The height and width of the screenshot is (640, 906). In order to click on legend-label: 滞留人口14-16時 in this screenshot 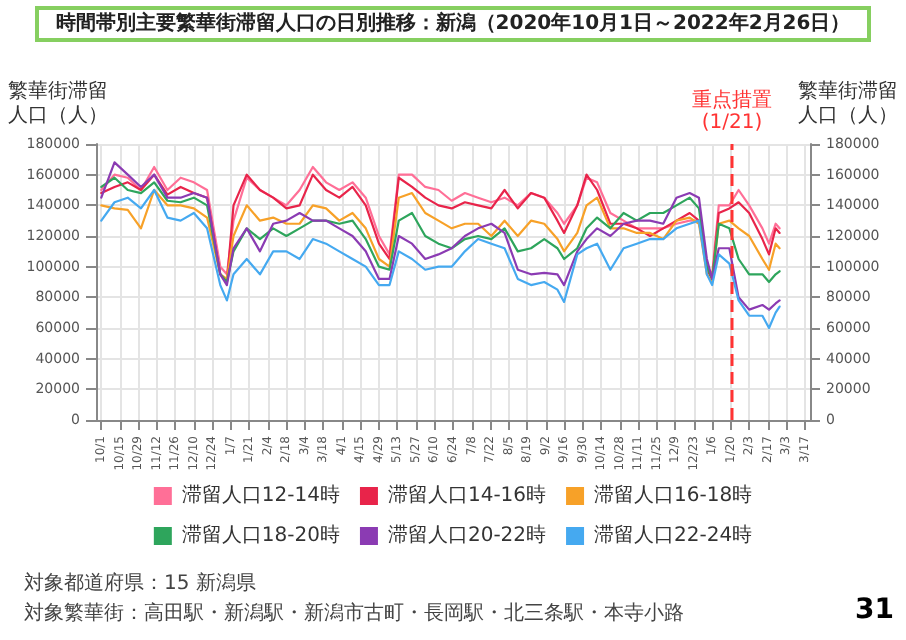, I will do `click(467, 495)`.